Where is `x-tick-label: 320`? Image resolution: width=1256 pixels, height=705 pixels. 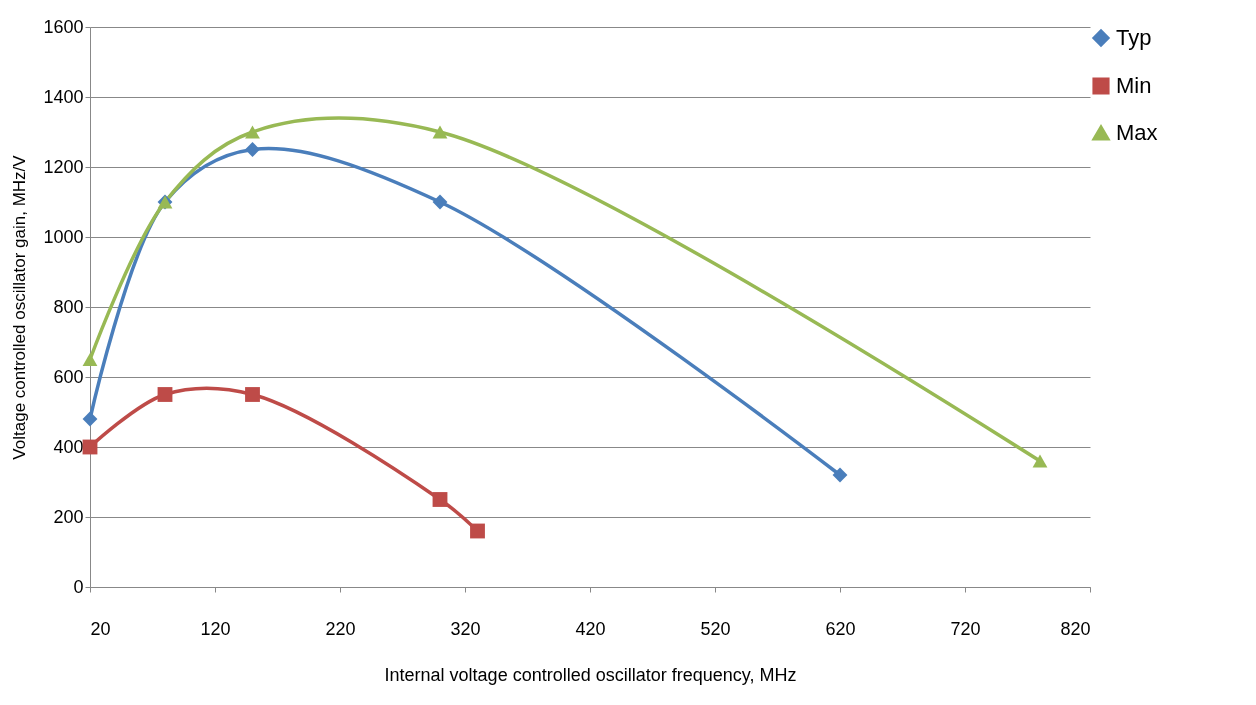
x-tick-label: 320 is located at coordinates (465, 628).